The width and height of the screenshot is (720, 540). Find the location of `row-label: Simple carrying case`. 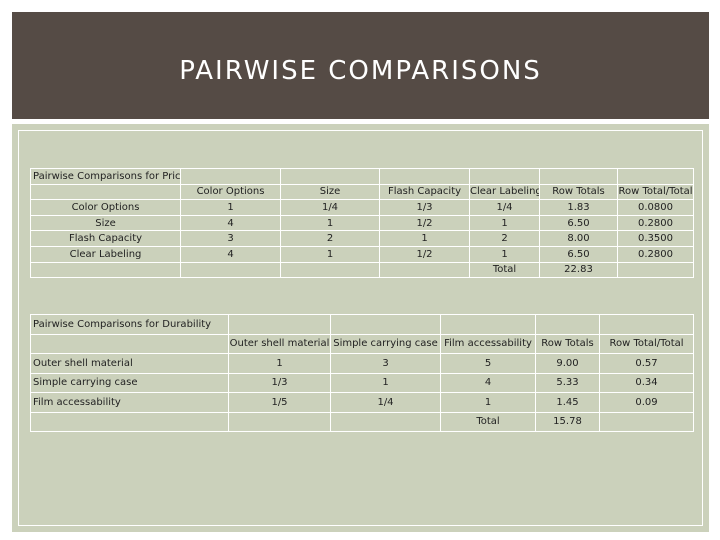

row-label: Simple carrying case is located at coordinates (129, 382).